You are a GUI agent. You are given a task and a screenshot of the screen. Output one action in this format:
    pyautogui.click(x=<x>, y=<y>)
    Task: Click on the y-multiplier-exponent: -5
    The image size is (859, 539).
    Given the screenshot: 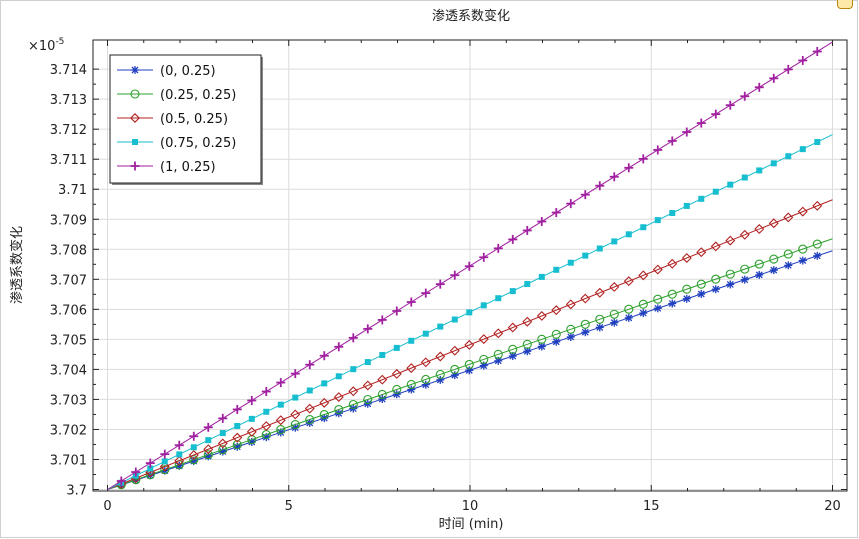 What is the action you would take?
    pyautogui.click(x=59, y=42)
    